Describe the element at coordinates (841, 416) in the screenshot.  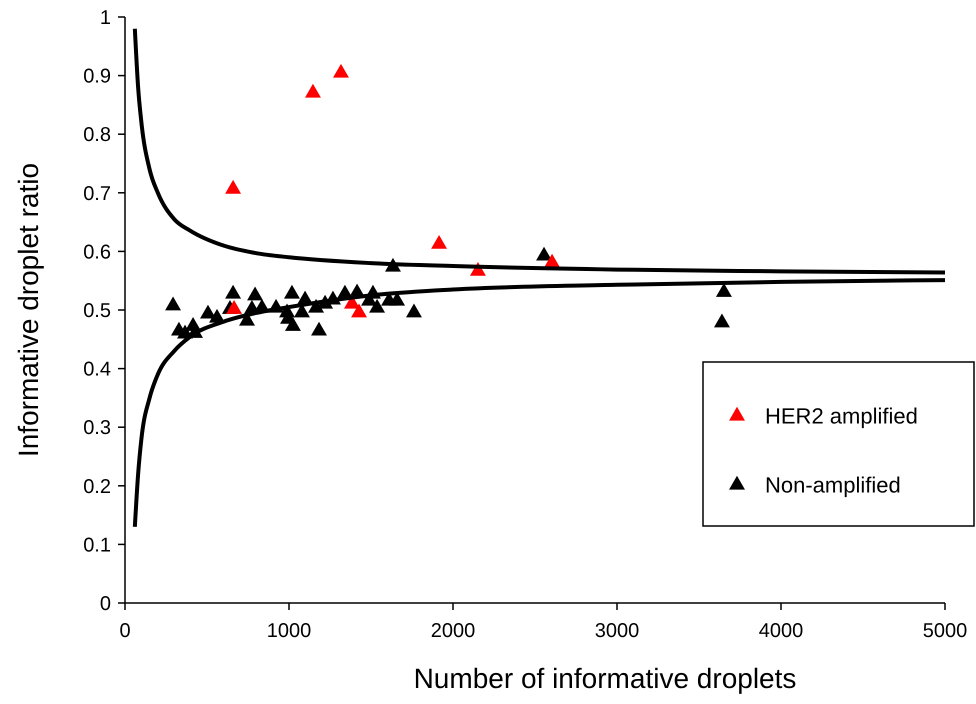
I see `legend-label: HER2 amplified` at that location.